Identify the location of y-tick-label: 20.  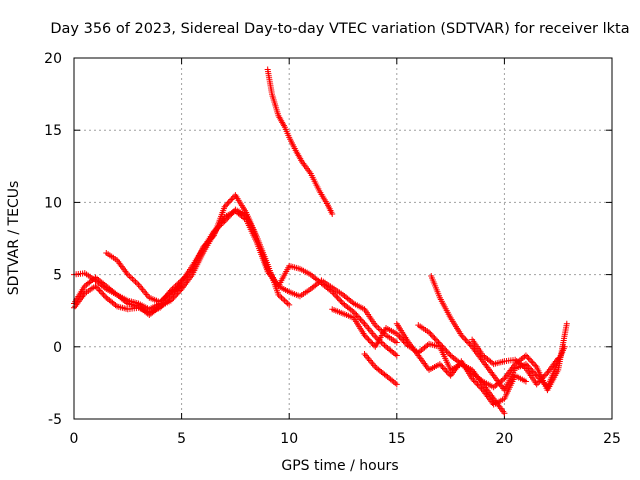
(53, 59).